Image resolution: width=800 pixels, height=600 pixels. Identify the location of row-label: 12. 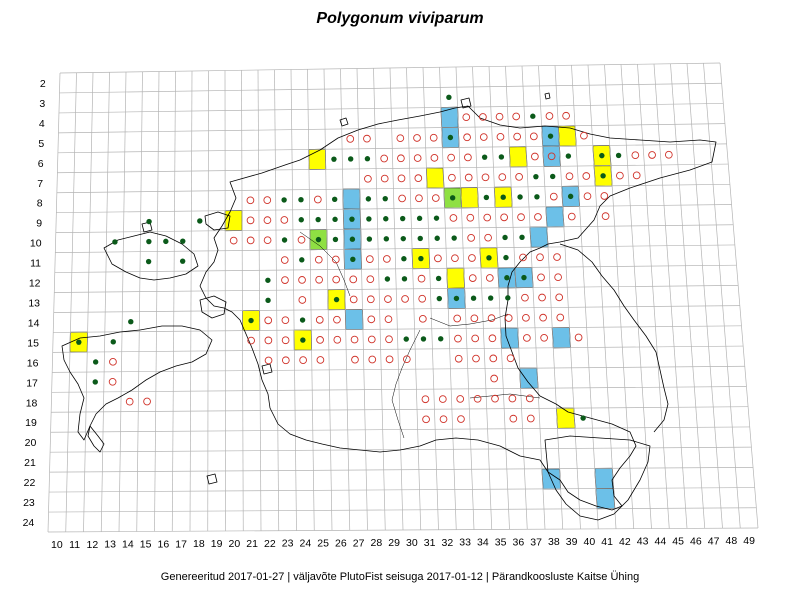
(35, 284).